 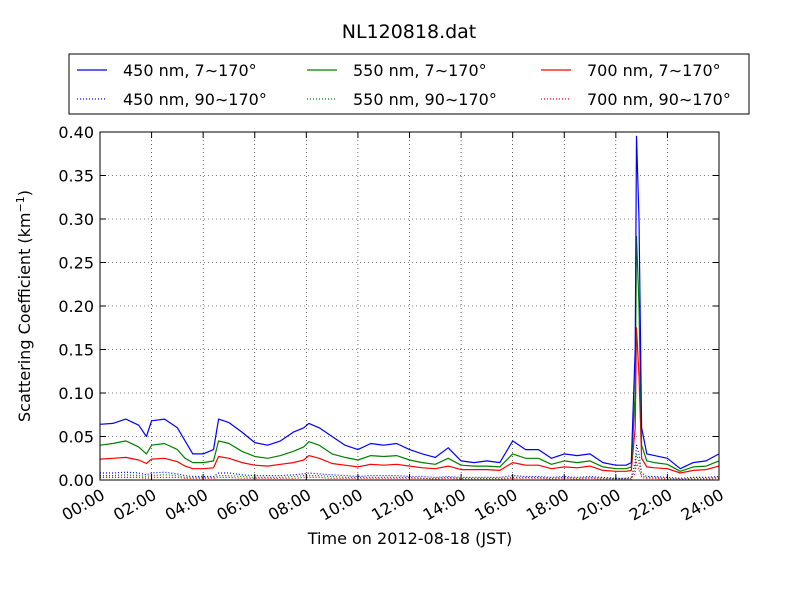 I want to click on x-tick-label: 12:00, so click(x=392, y=505).